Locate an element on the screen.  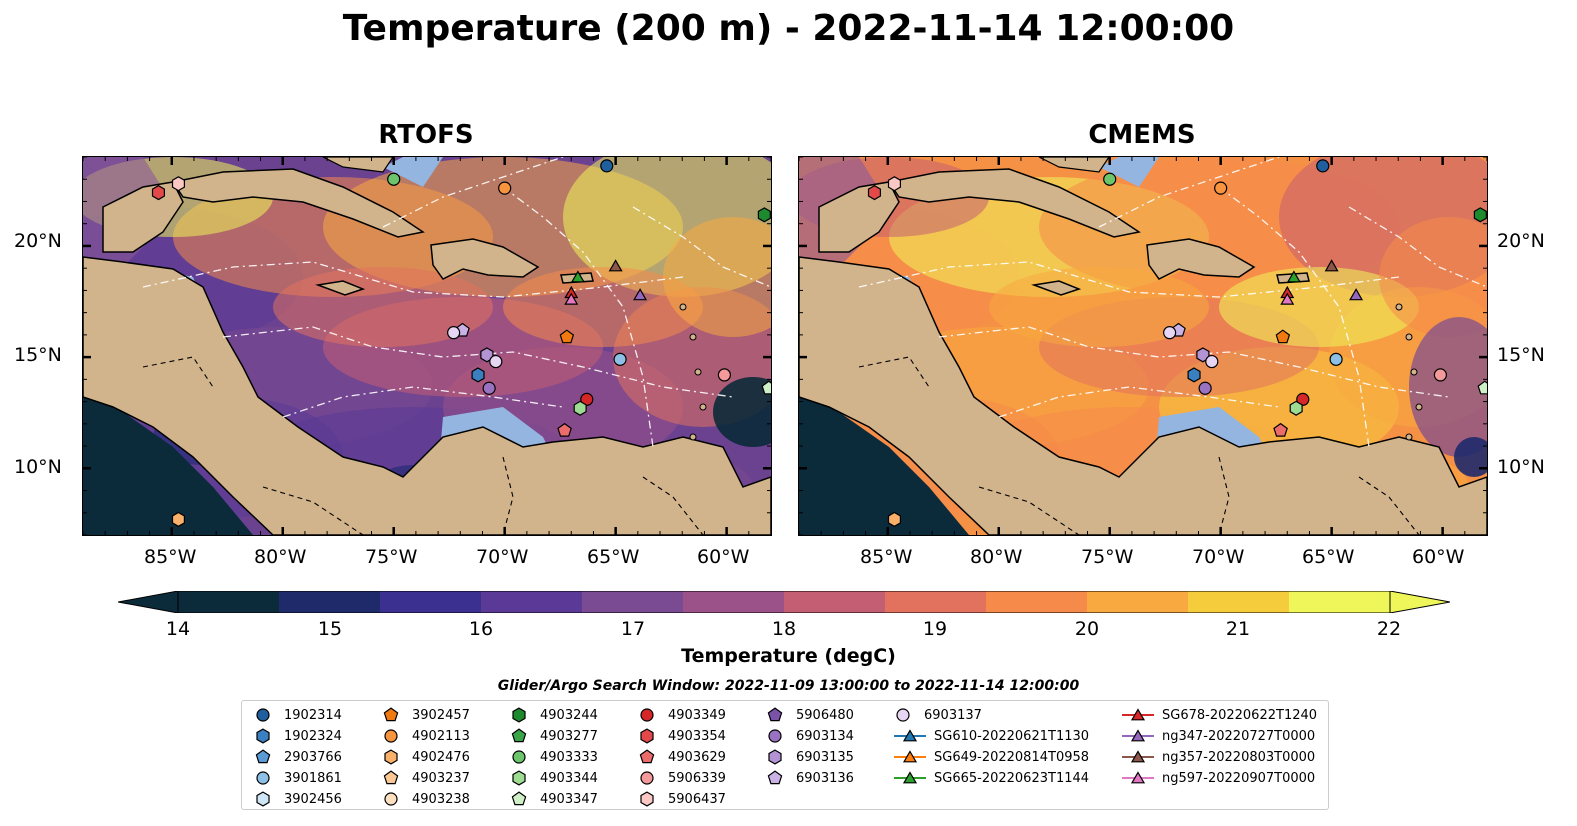
legend-item: 1902314 is located at coordinates (298, 715).